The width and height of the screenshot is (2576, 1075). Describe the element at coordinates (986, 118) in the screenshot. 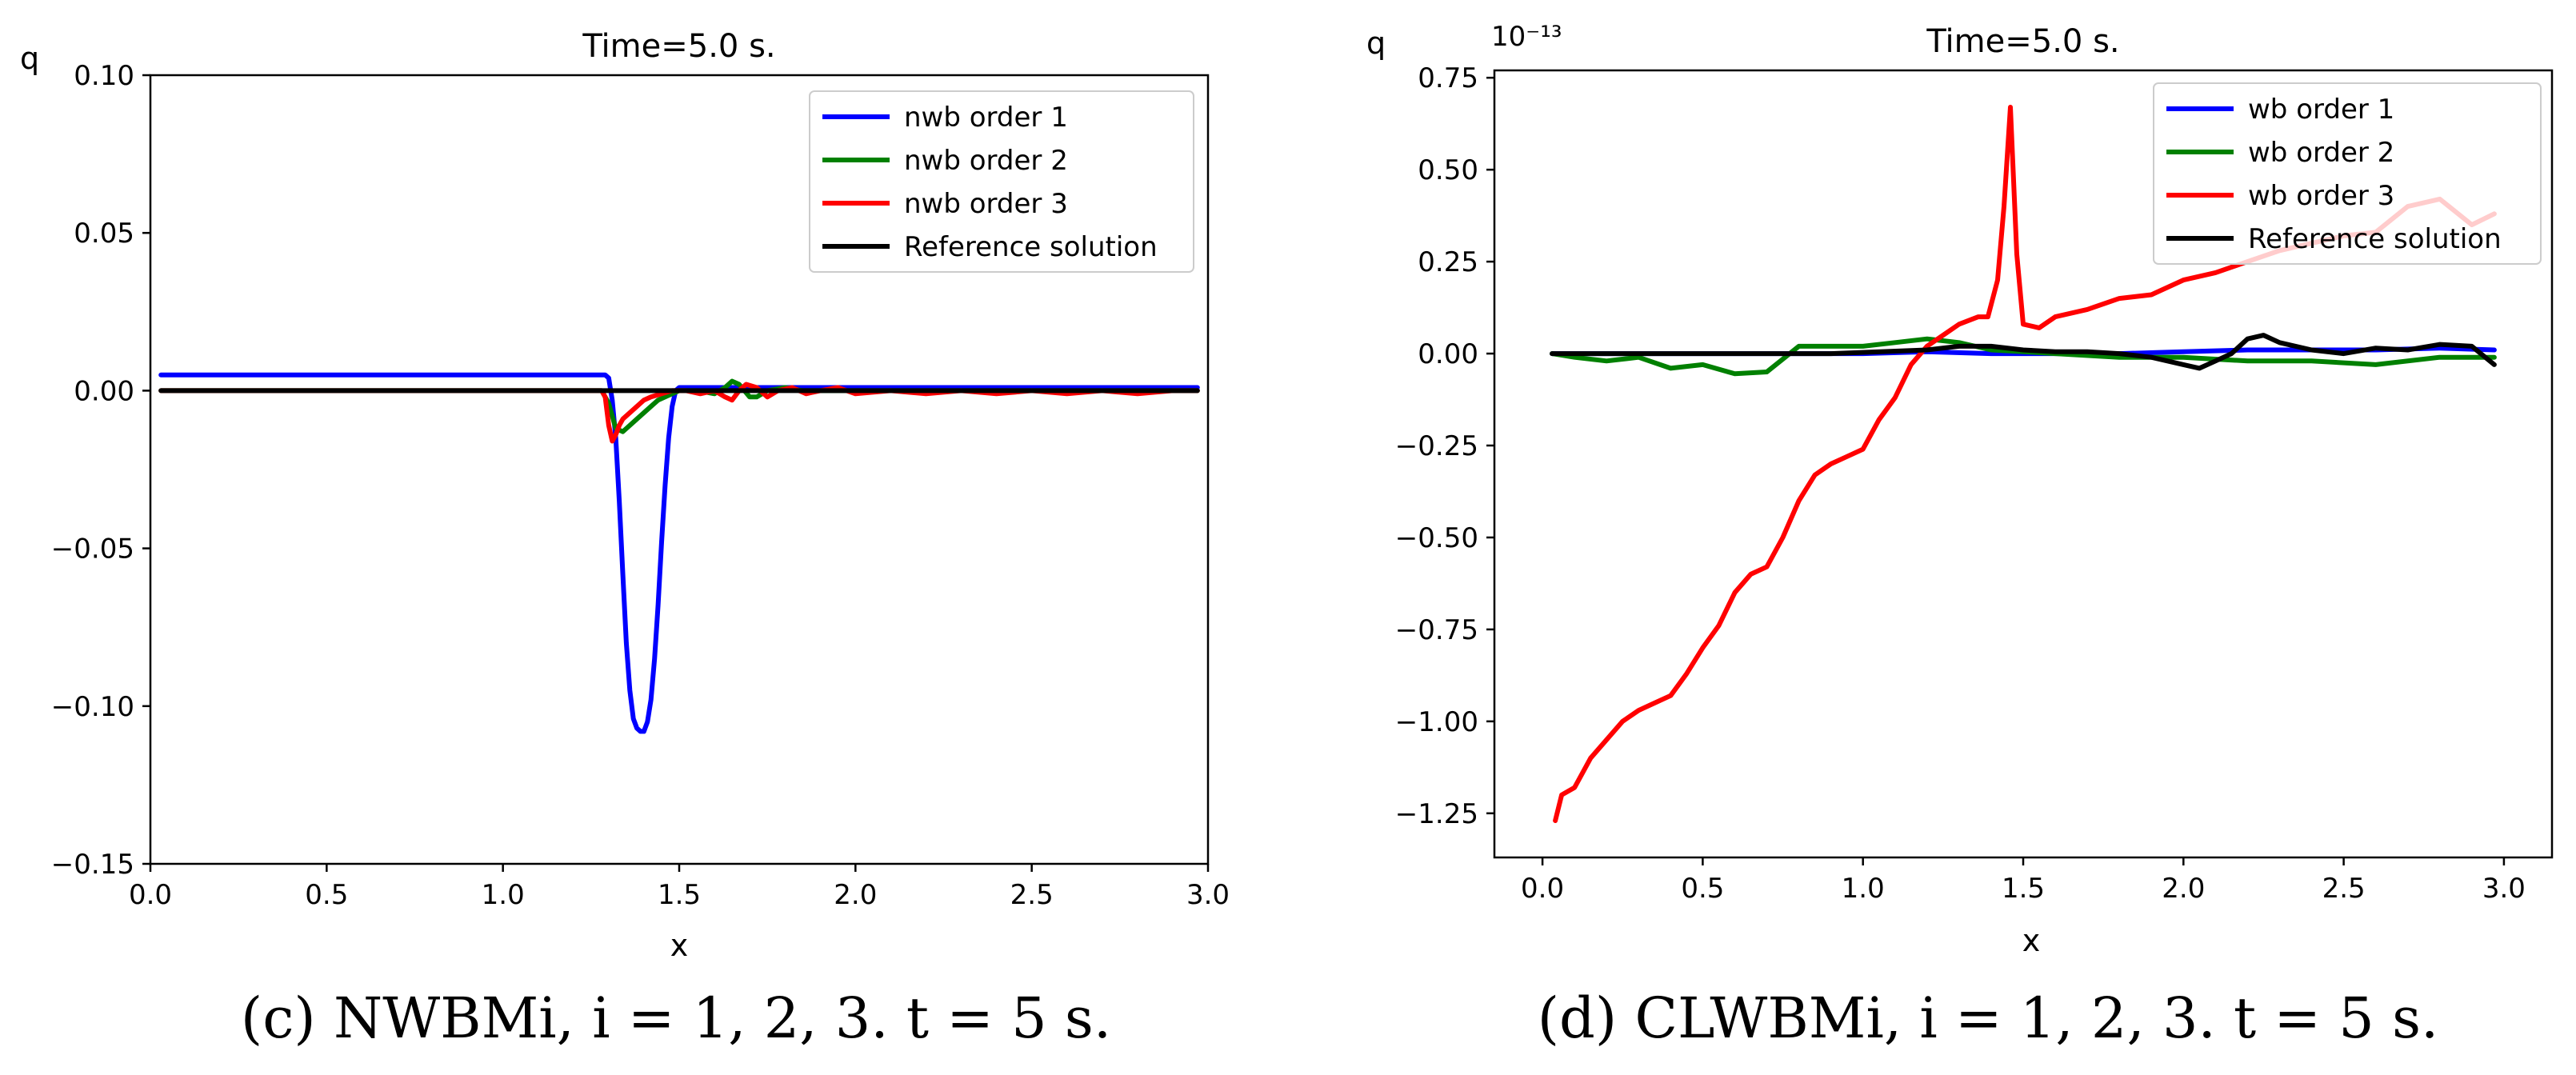

I see `chartc-legend-label-1: nwb order 1` at that location.